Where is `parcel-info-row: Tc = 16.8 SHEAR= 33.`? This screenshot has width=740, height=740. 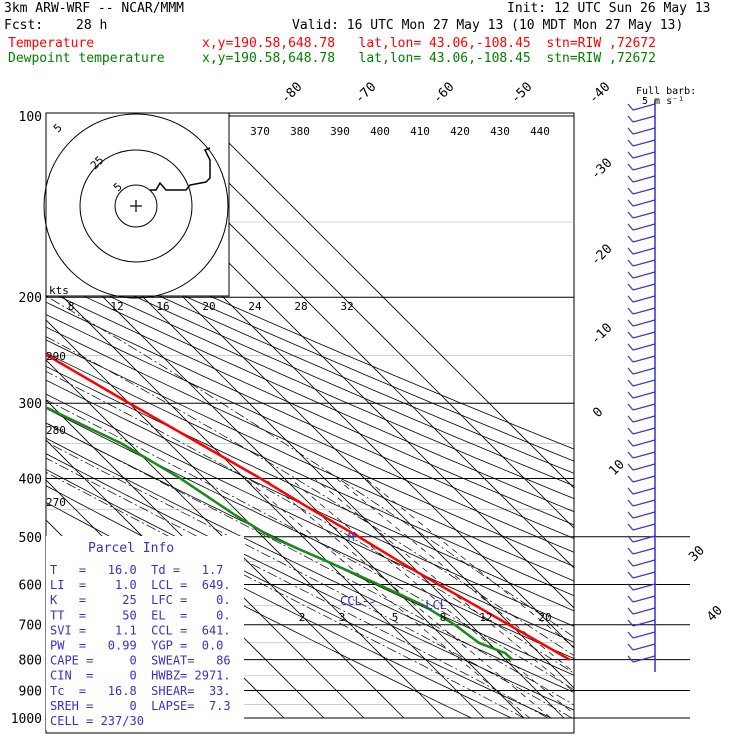
parcel-info-row: Tc = 16.8 SHEAR= 33. is located at coordinates (140, 691).